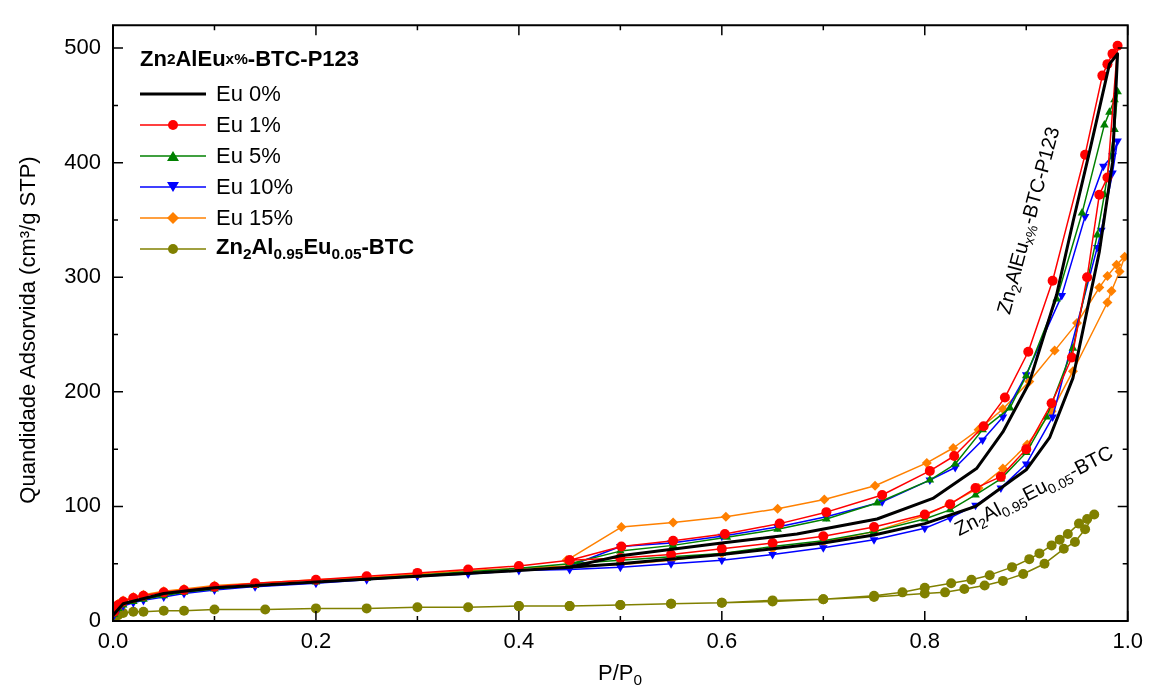  What do you see at coordinates (1128, 641) in the screenshot?
I see `x-tick-label: 1.0` at bounding box center [1128, 641].